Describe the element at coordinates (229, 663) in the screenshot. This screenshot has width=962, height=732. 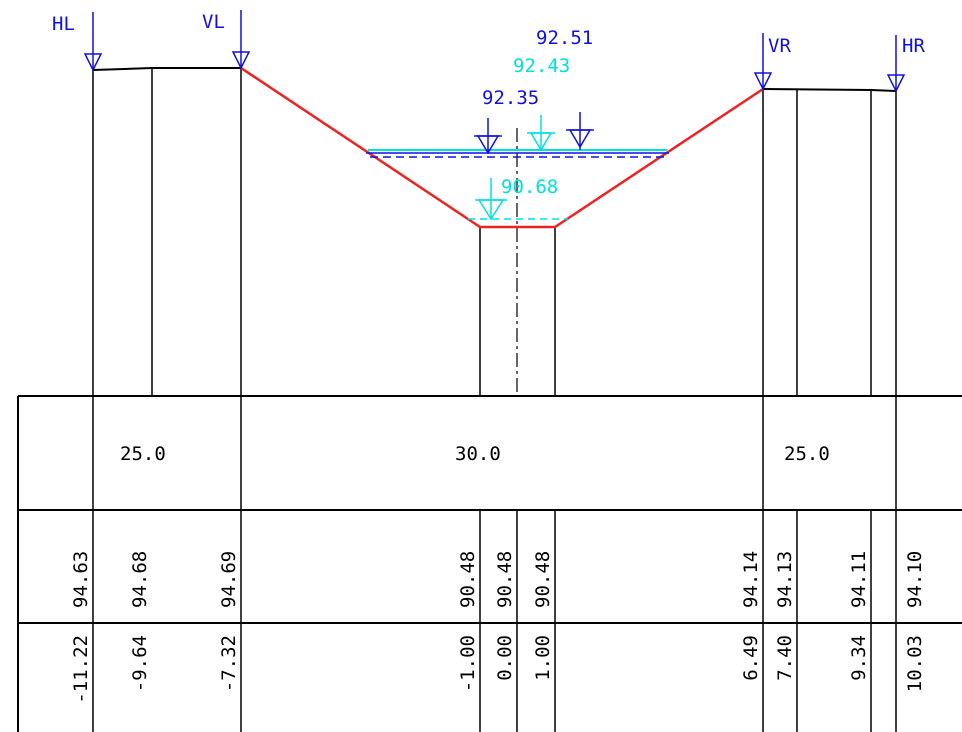
I see `offset-cell: -7.32` at that location.